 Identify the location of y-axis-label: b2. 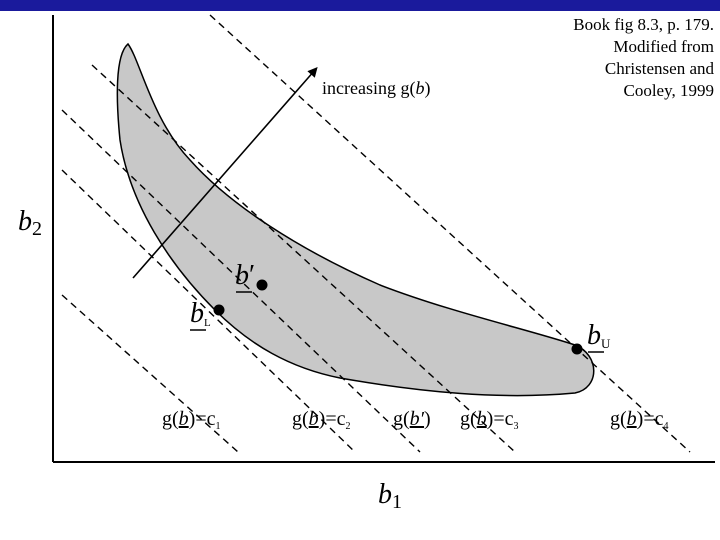
(30, 223).